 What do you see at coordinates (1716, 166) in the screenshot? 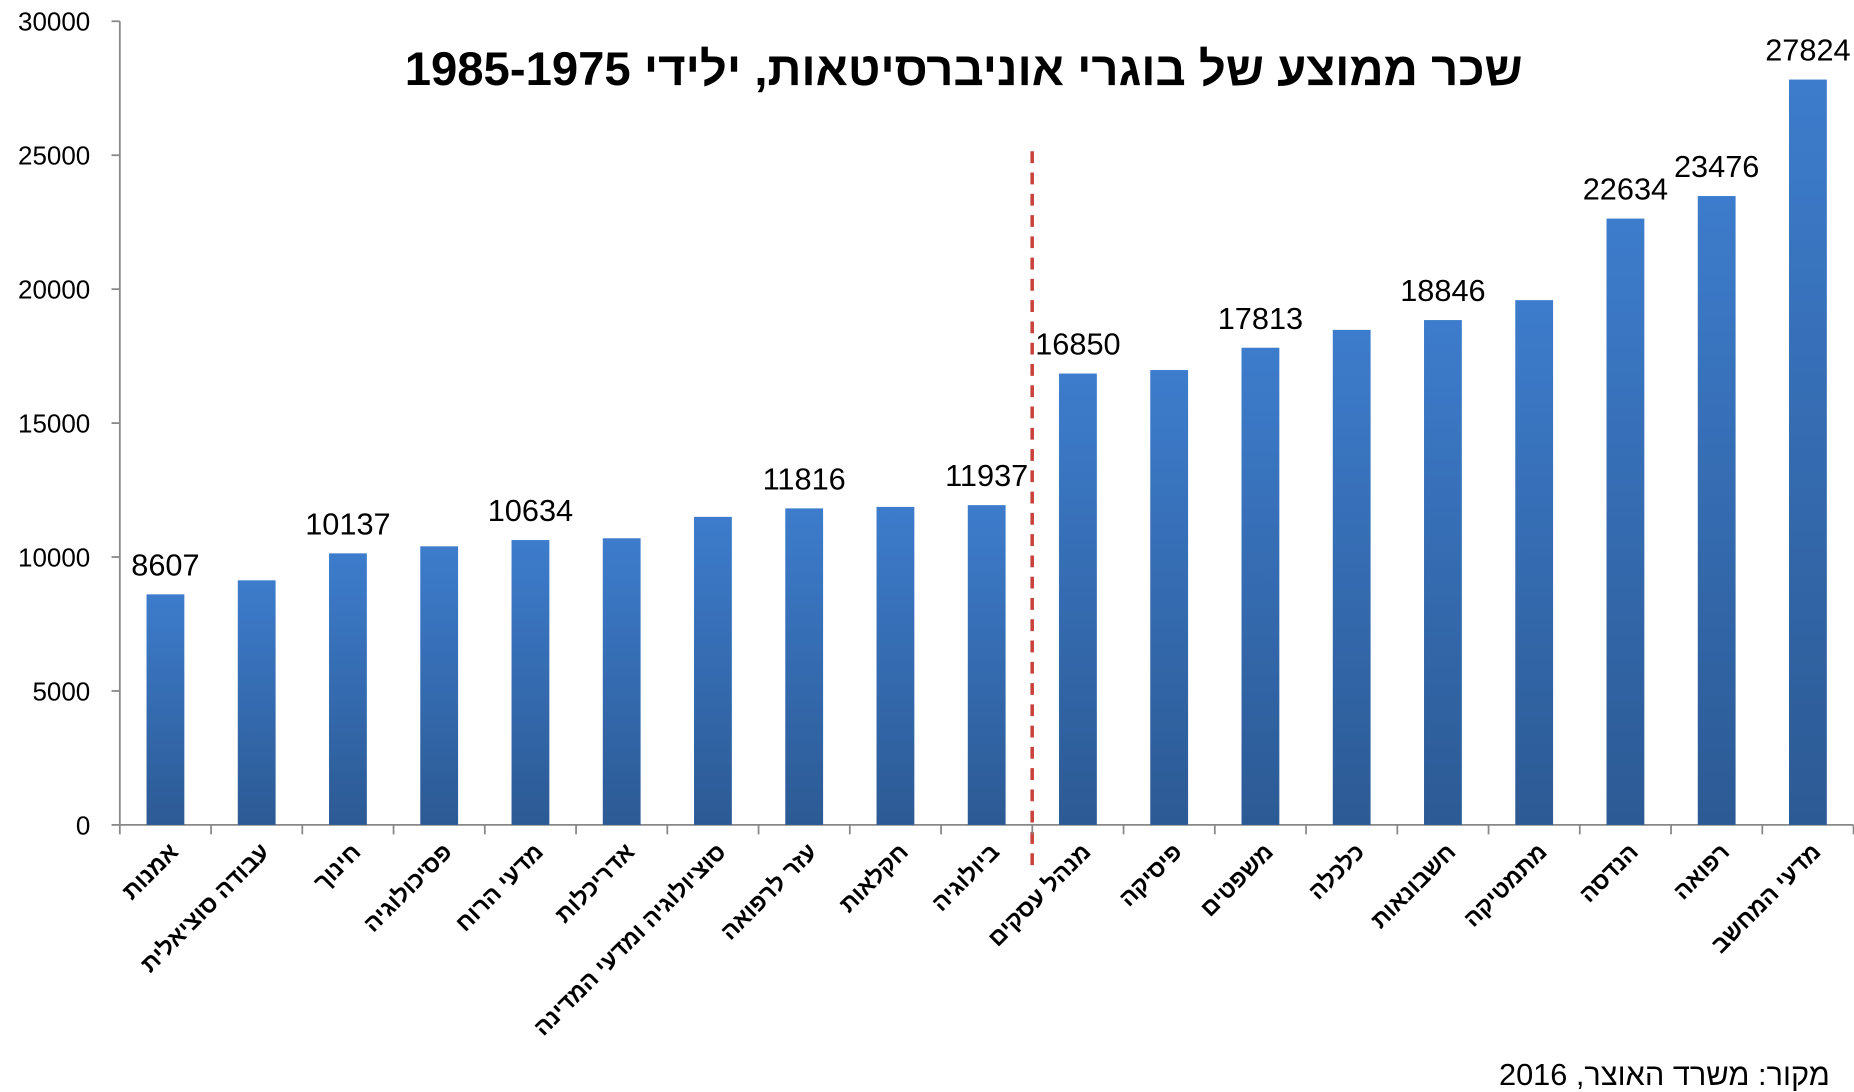
I see `value-label: 23476` at bounding box center [1716, 166].